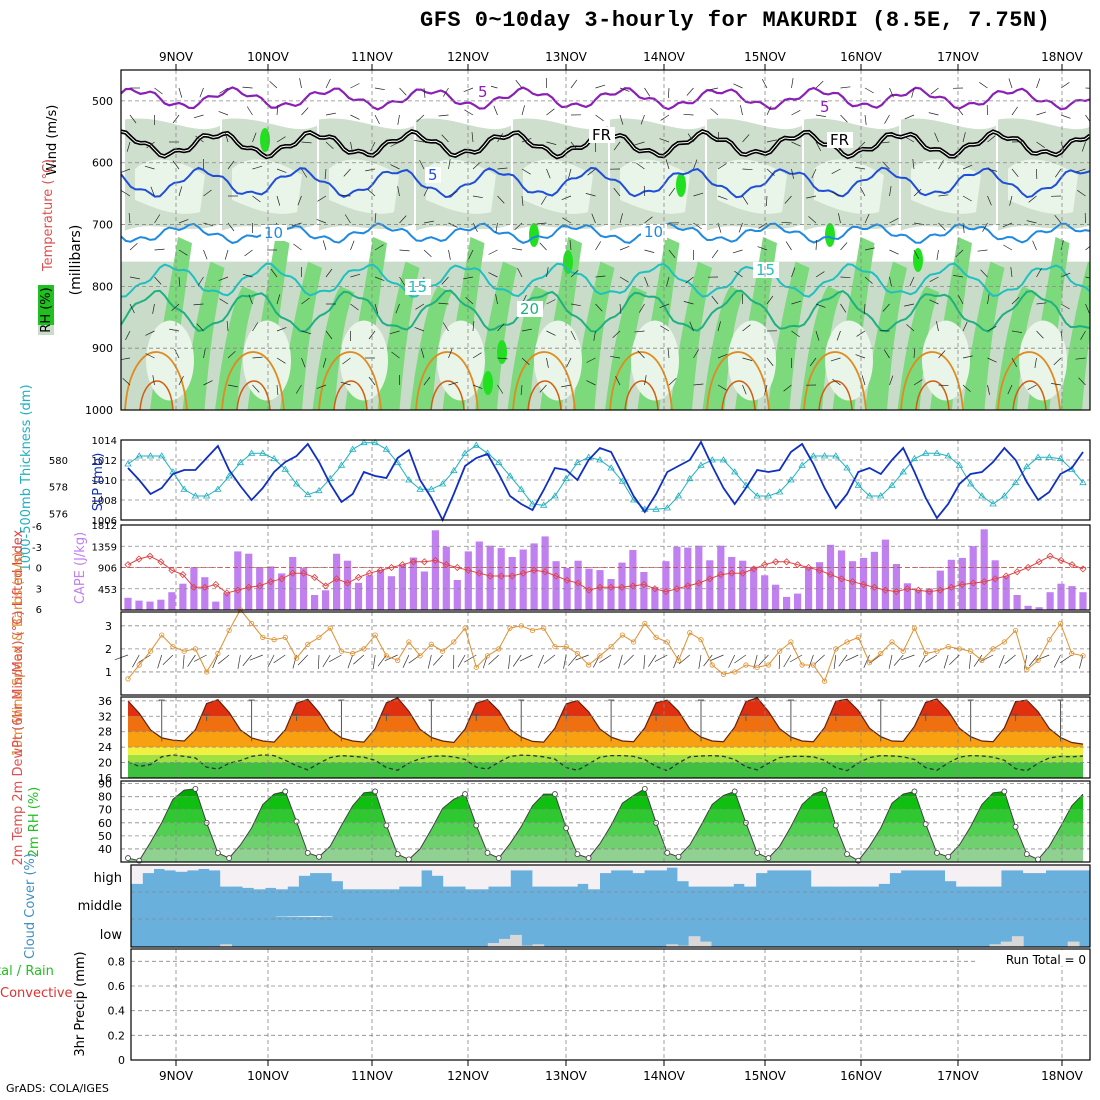  What do you see at coordinates (664, 57) in the screenshot?
I see `date-label-top: 14NOV` at bounding box center [664, 57].